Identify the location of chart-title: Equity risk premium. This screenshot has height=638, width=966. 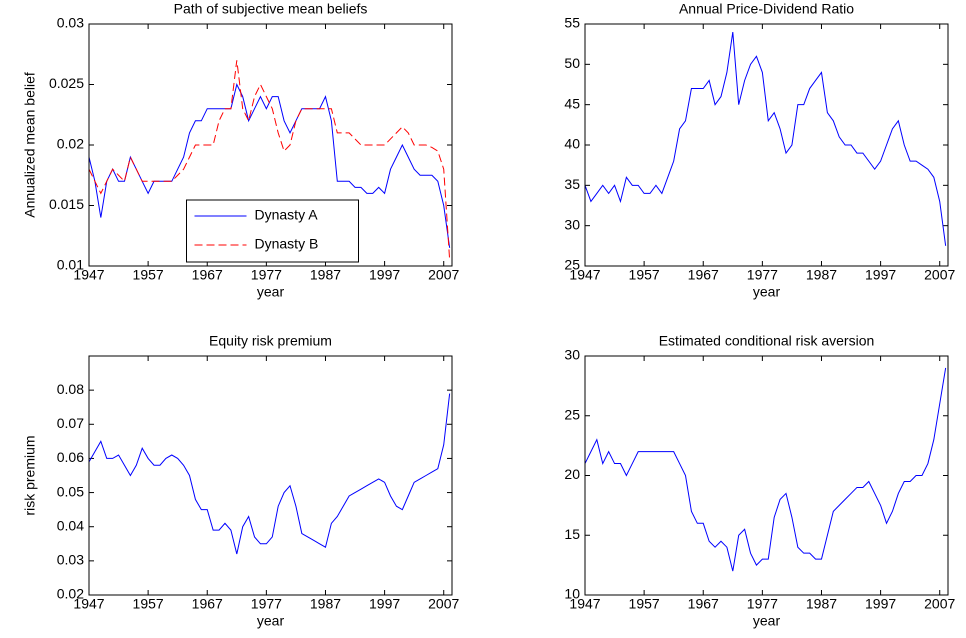
(270, 341).